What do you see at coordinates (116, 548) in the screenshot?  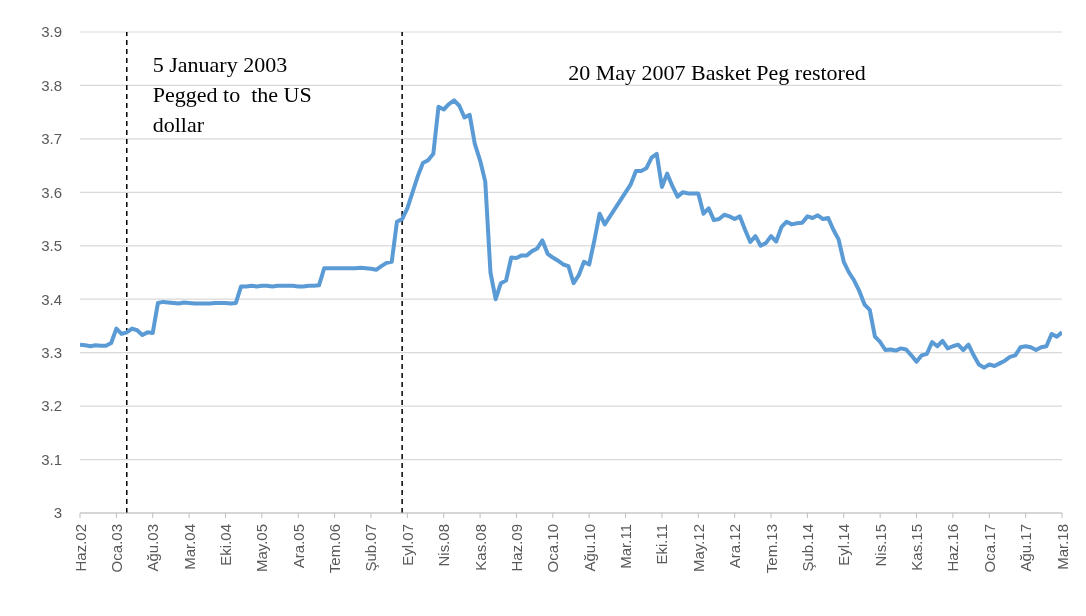 I see `x-tick-label: Oca.03` at bounding box center [116, 548].